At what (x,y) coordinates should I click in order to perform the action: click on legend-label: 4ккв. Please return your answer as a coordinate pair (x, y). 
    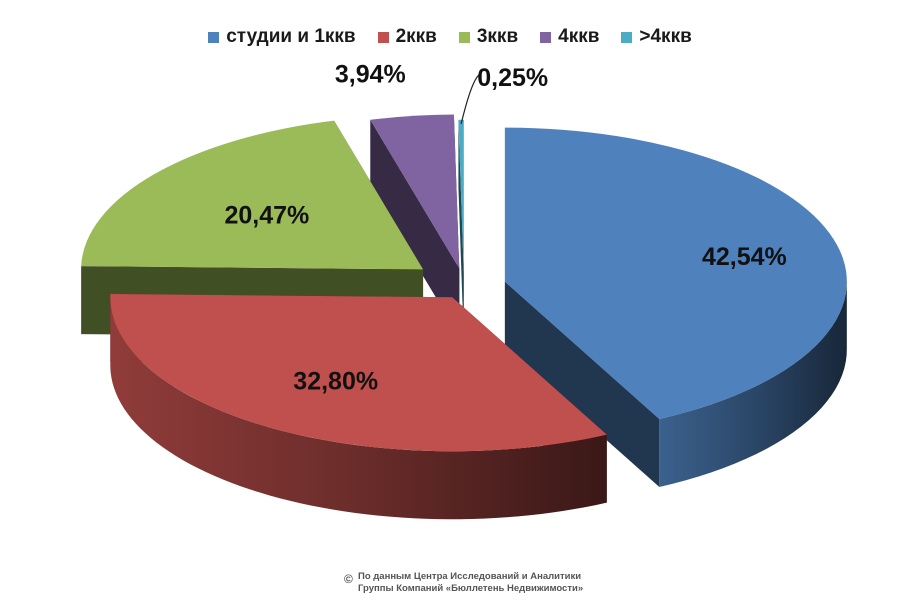
    Looking at the image, I should click on (579, 36).